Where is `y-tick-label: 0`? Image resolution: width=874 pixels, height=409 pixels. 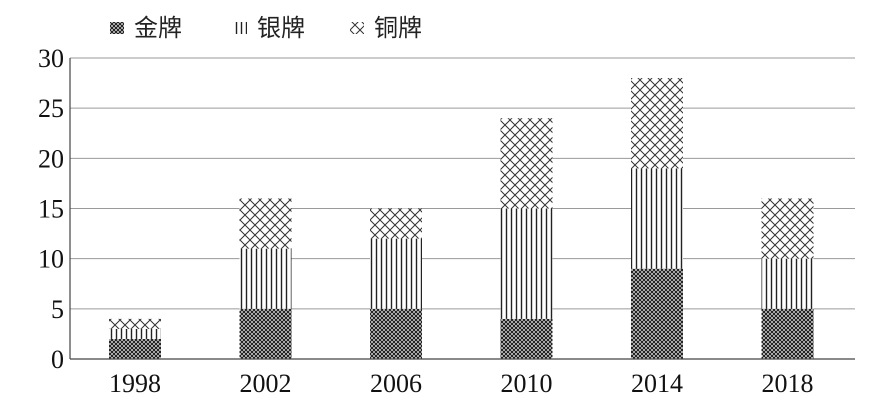 y-tick-label: 0 is located at coordinates (57, 359).